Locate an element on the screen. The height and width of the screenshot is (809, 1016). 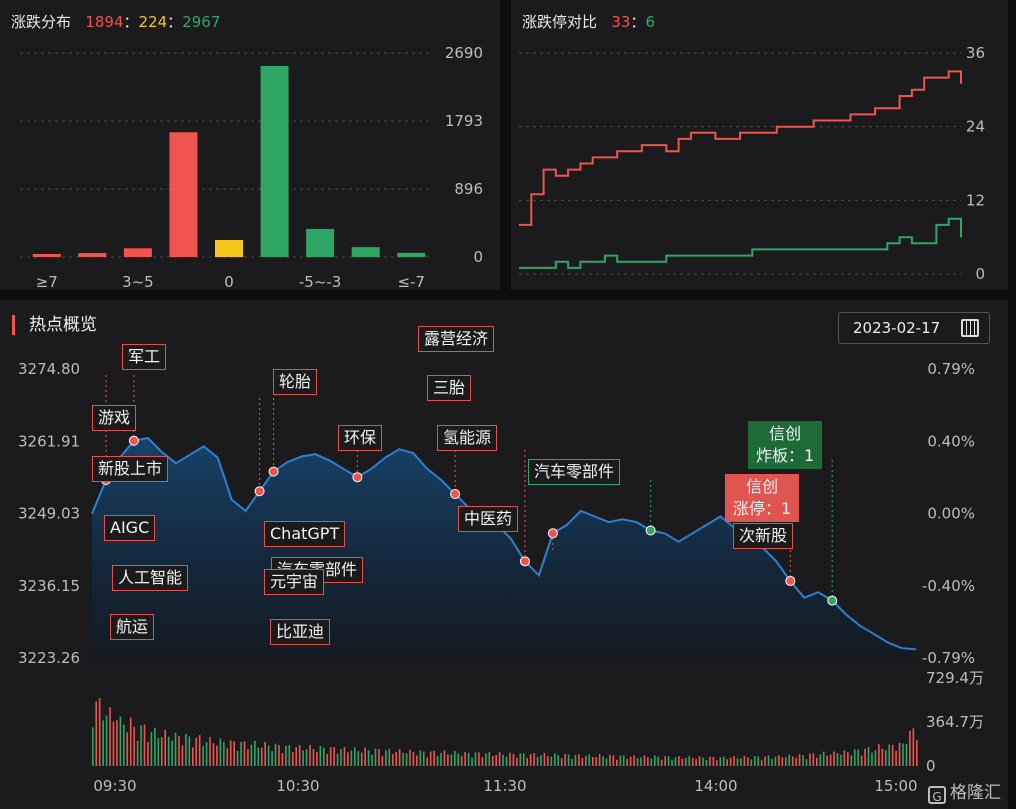
hot-ytick-left: 3223.26 is located at coordinates (49, 658).